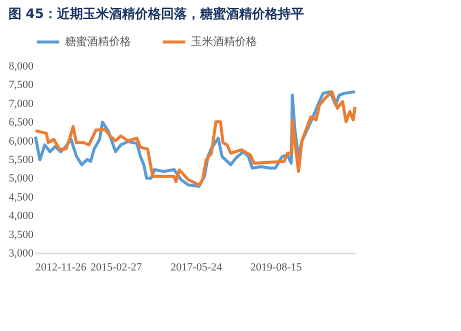  What do you see at coordinates (21, 197) in the screenshot?
I see `y-tick-label: 4,500` at bounding box center [21, 197].